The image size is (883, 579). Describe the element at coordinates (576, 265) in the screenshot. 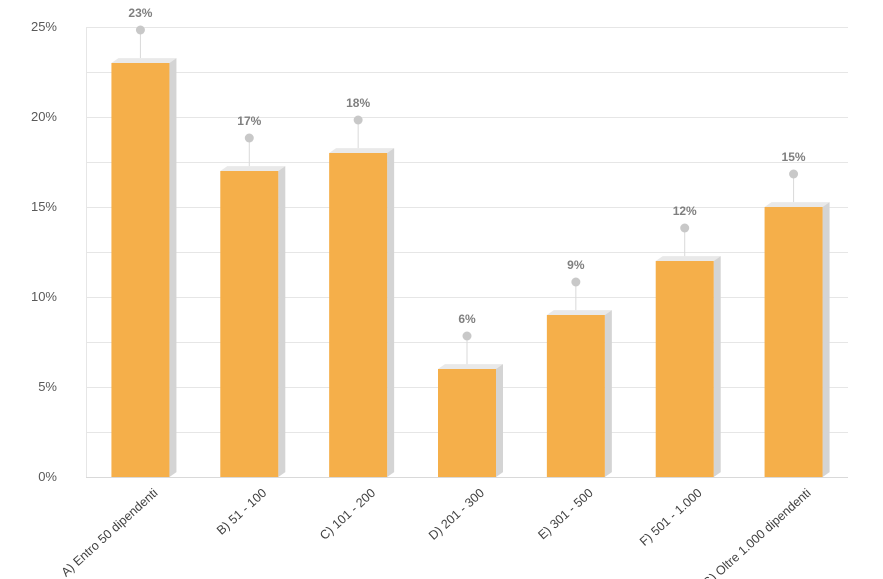

I see `data-label: 9%` at that location.